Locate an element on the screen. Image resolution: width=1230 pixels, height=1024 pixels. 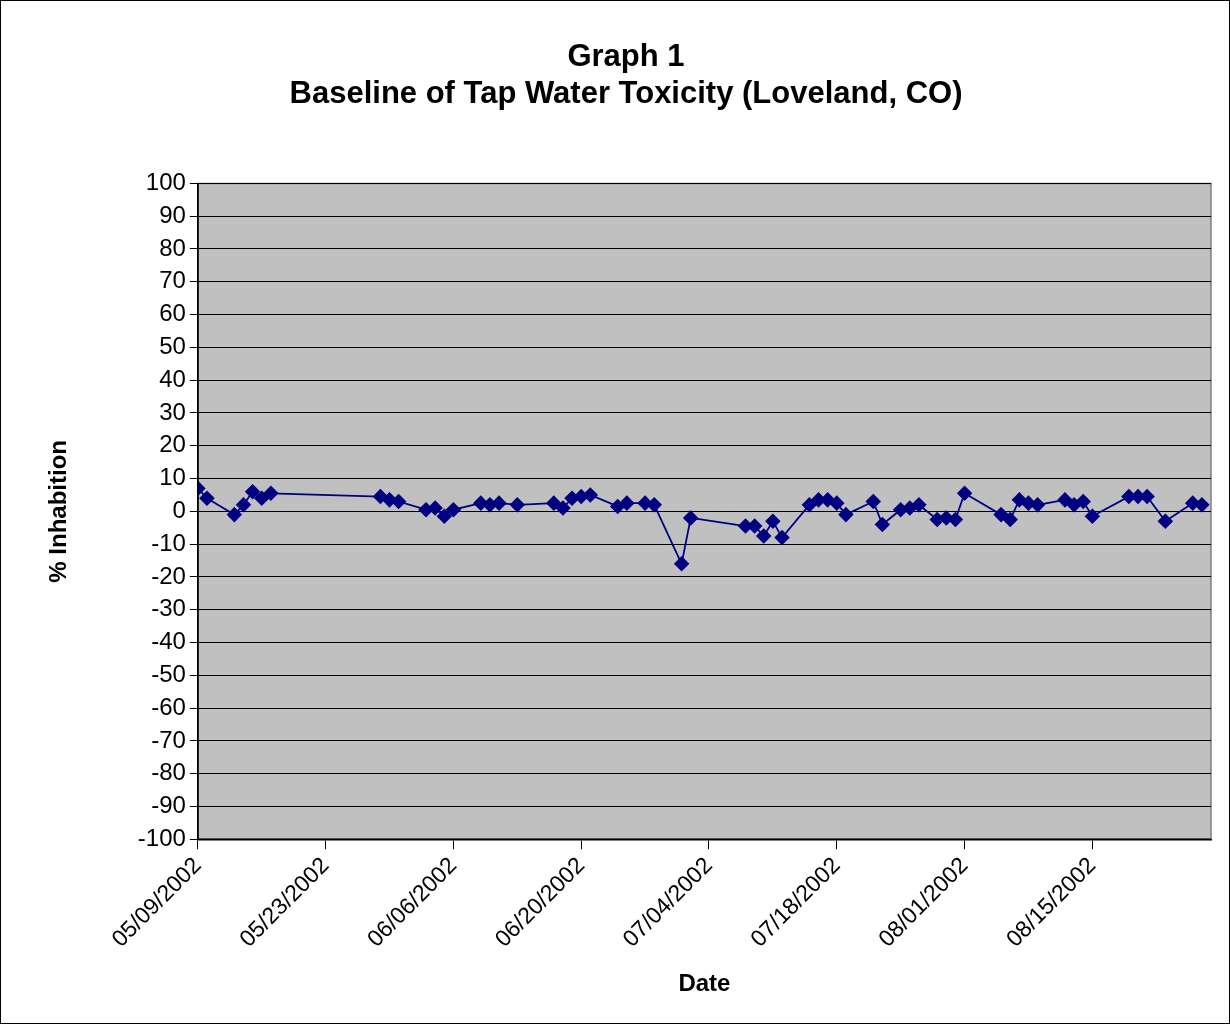
x-axis-title: Date is located at coordinates (704, 983).